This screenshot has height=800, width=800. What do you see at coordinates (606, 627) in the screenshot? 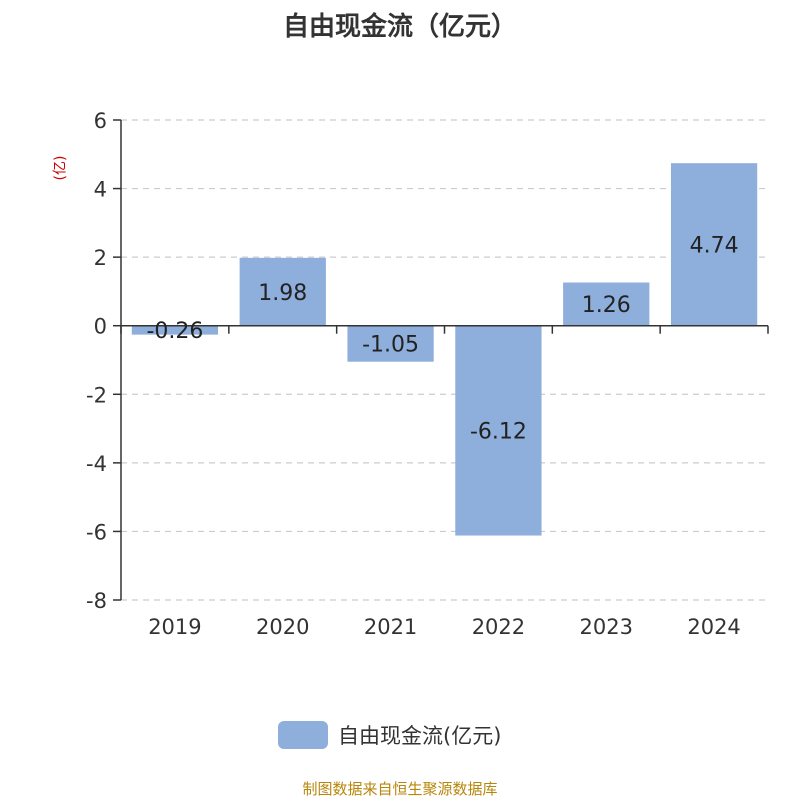
I see `x-tick-label: 2023` at bounding box center [606, 627].